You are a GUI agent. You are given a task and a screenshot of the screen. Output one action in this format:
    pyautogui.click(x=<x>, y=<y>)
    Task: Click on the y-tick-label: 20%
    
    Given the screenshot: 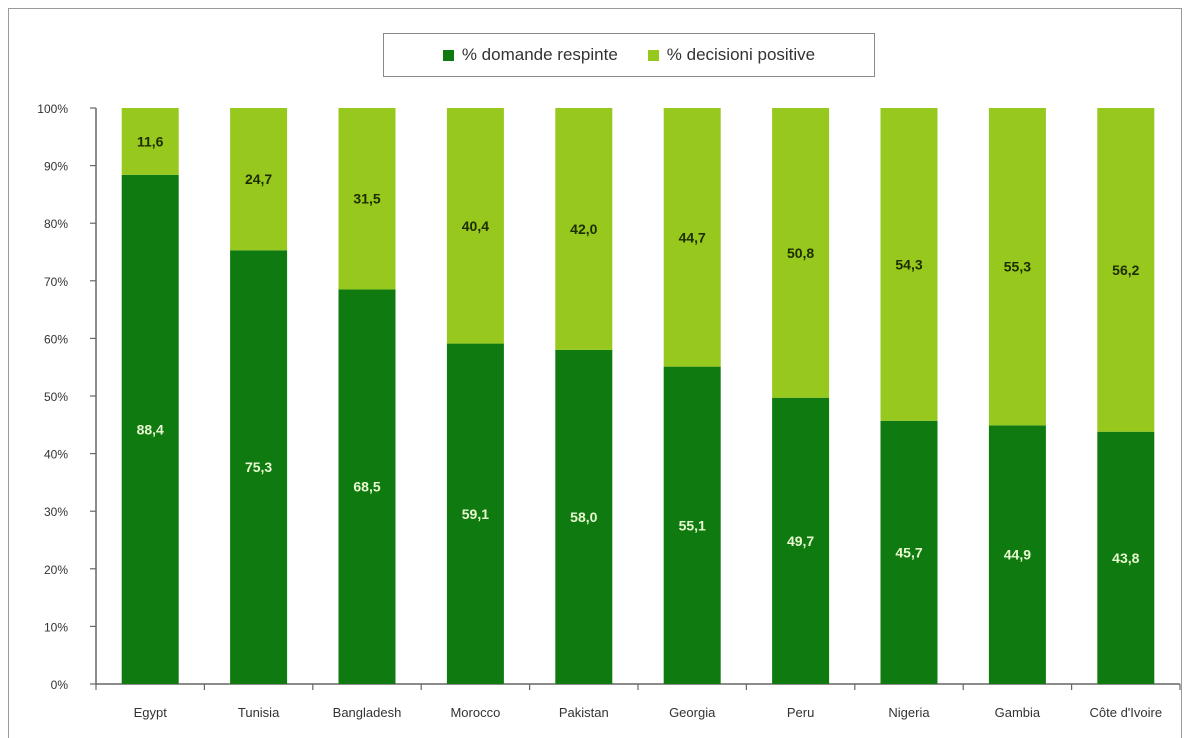 What is the action you would take?
    pyautogui.click(x=56, y=570)
    